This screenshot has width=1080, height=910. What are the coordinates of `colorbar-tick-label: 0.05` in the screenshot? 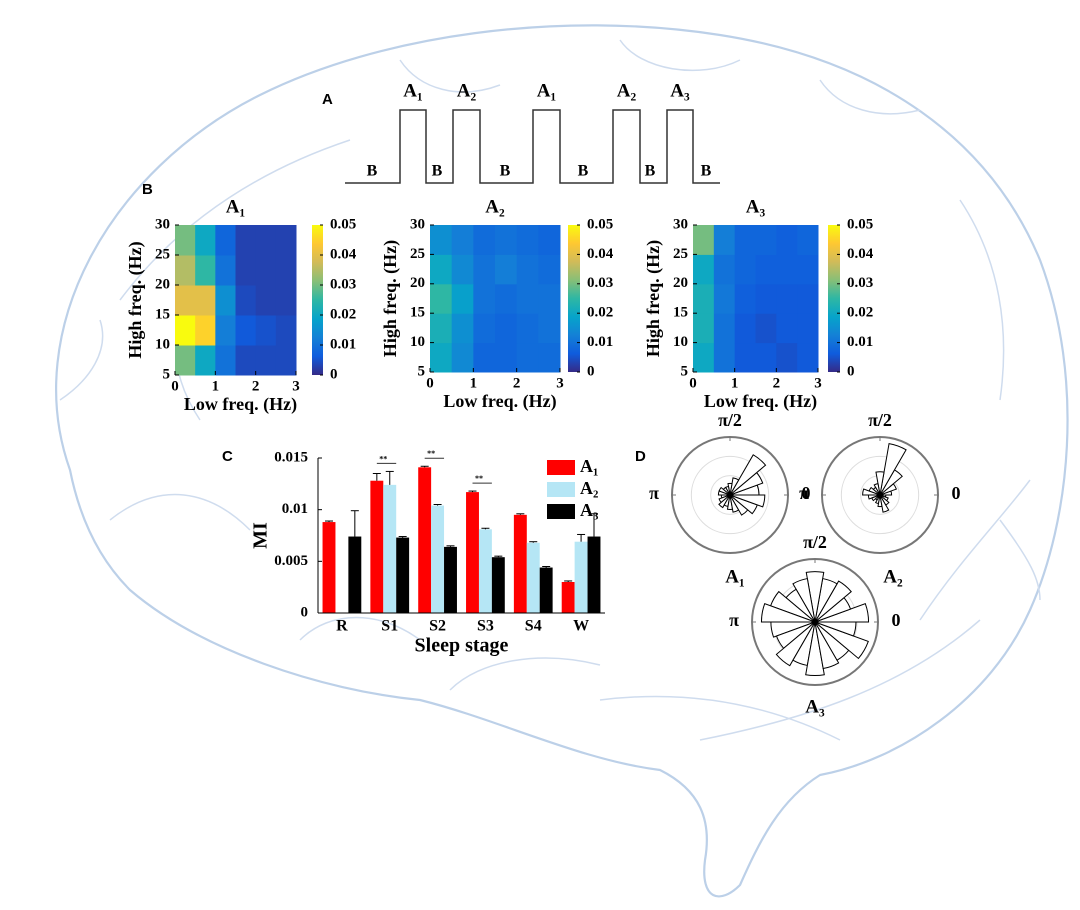 It's located at (860, 224).